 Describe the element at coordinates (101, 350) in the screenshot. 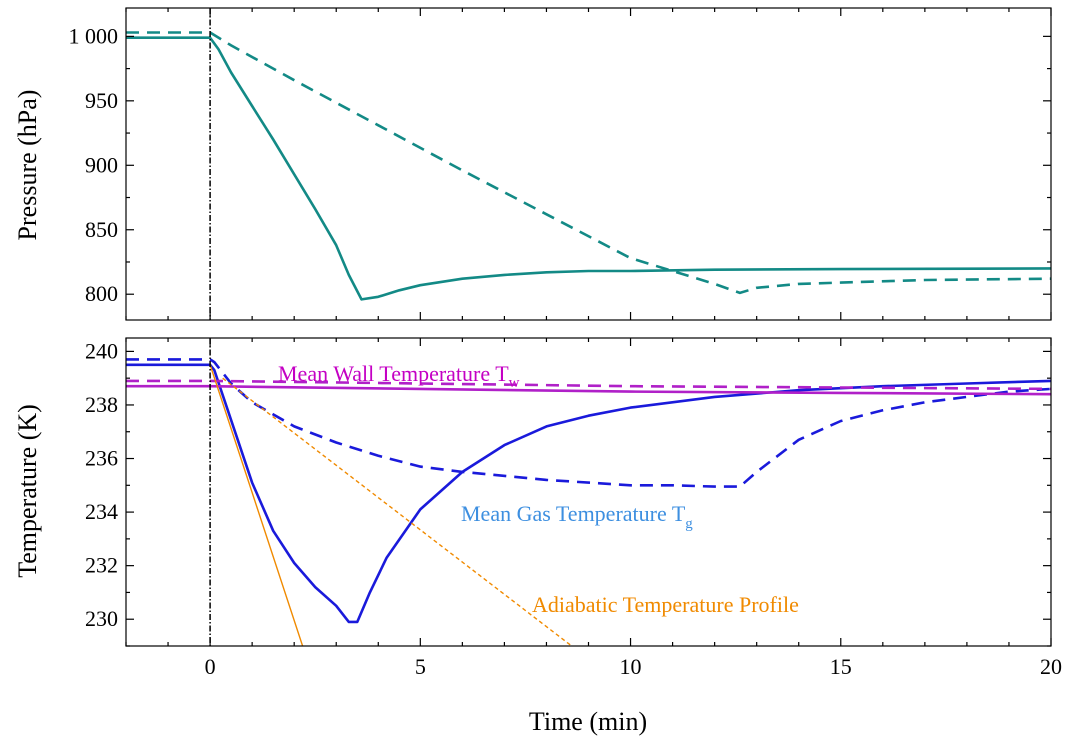

I see `temperature-ytick-label: 240` at that location.